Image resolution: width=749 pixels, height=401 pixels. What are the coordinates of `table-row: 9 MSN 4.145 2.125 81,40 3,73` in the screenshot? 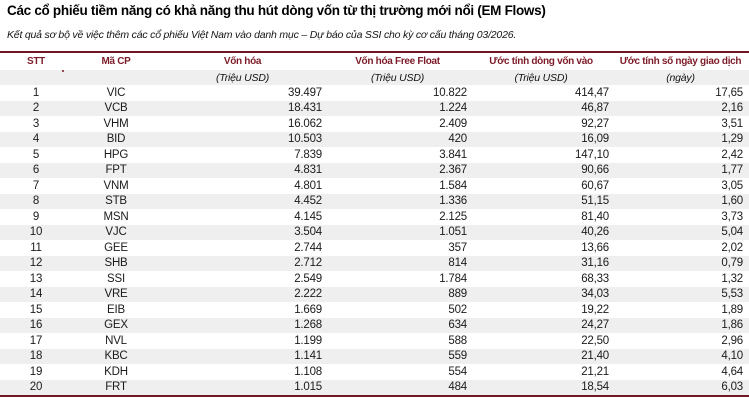 It's located at (374, 217).